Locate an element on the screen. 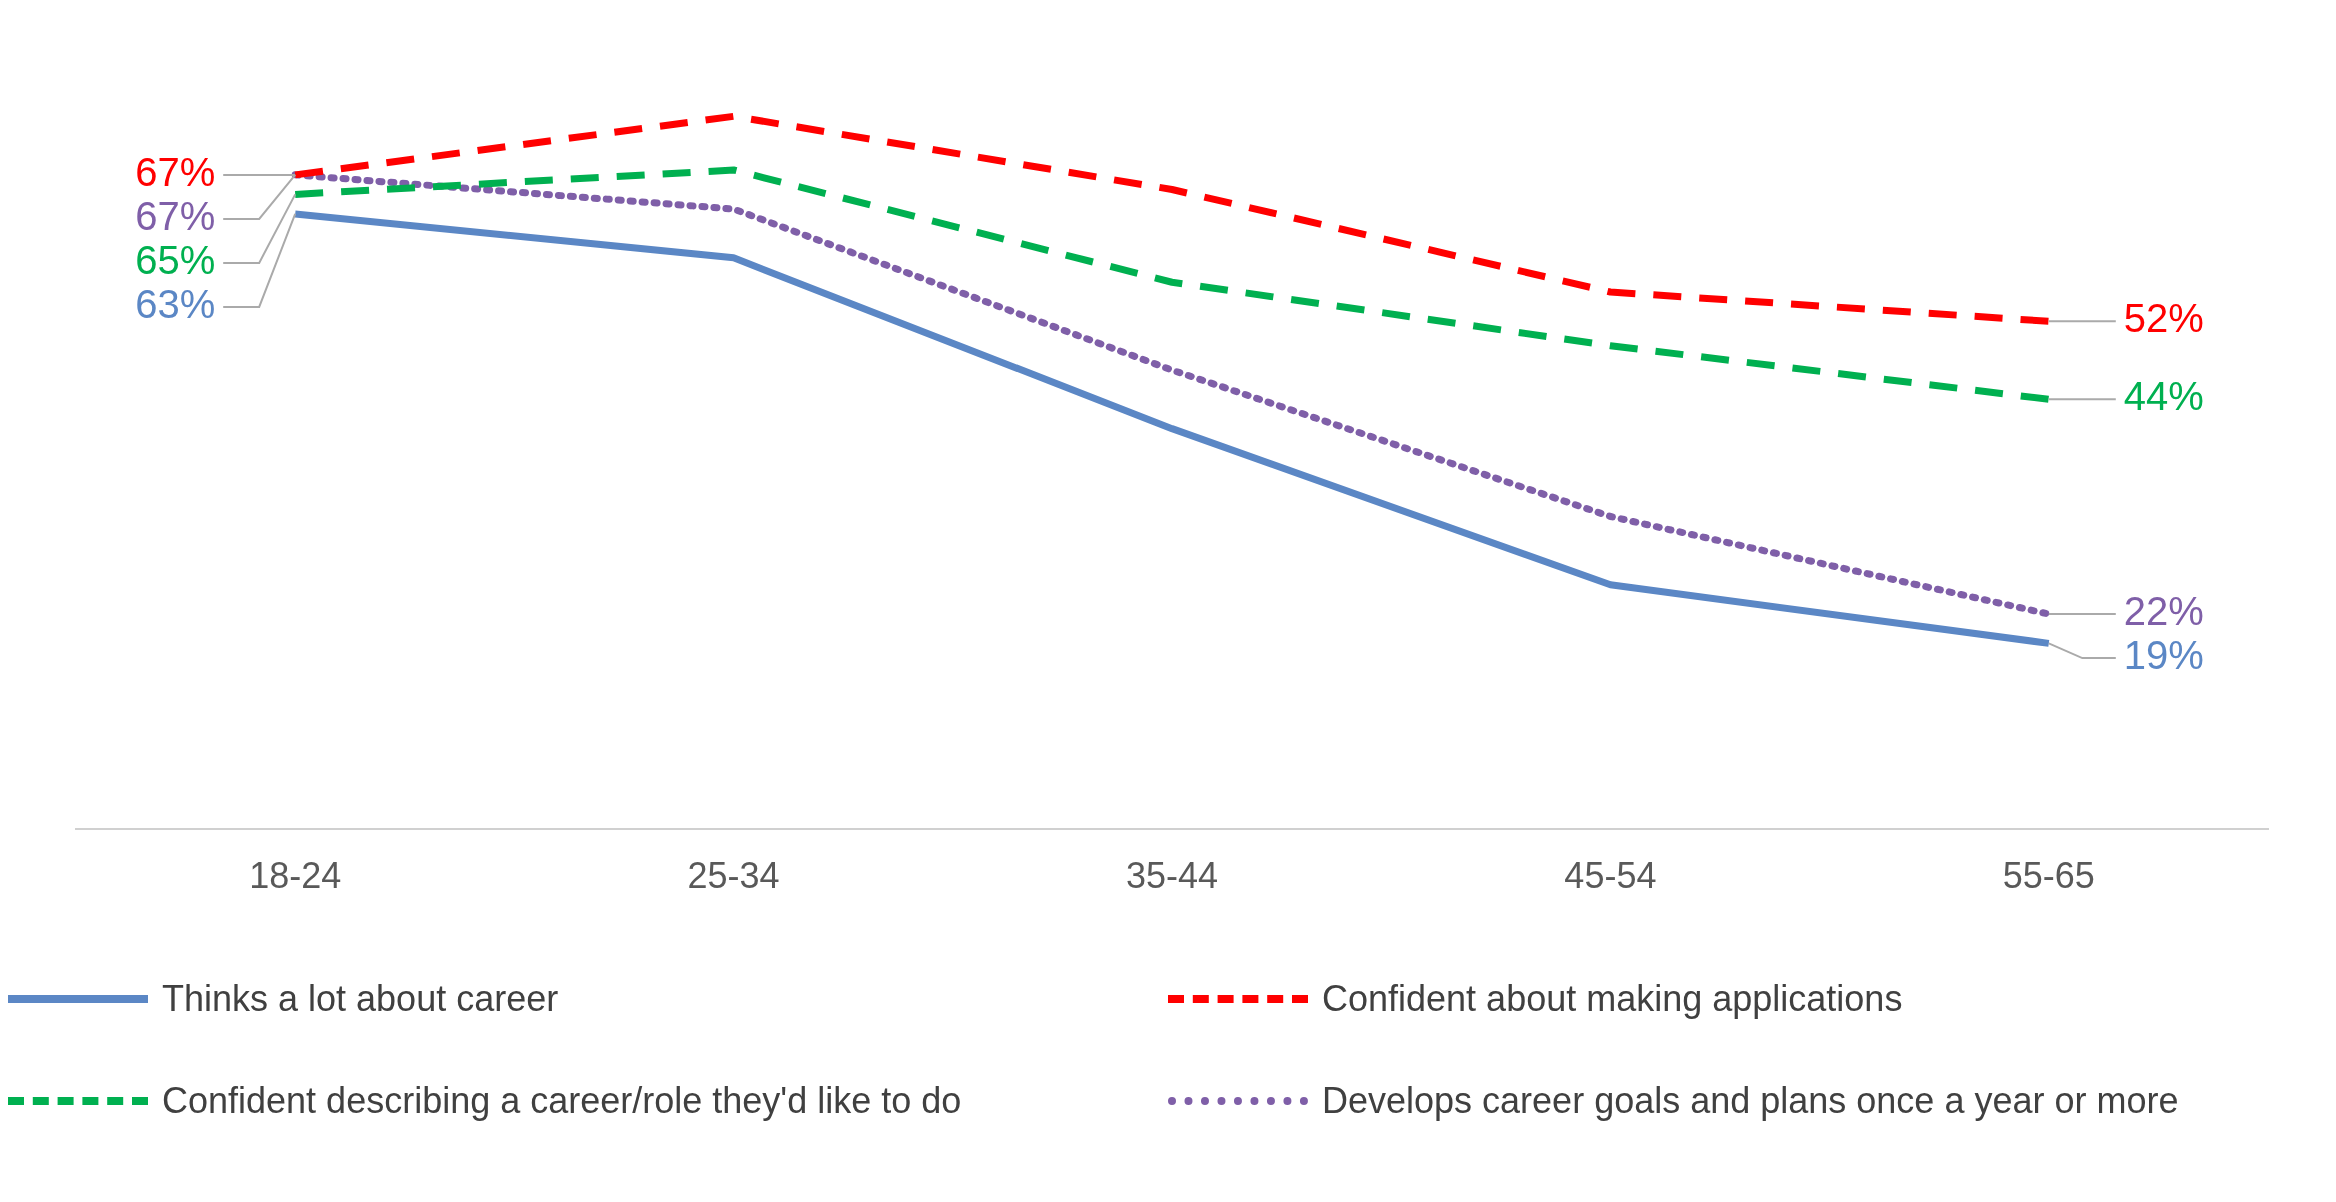 The width and height of the screenshot is (2336, 1202). data-label: 19% is located at coordinates (2163, 655).